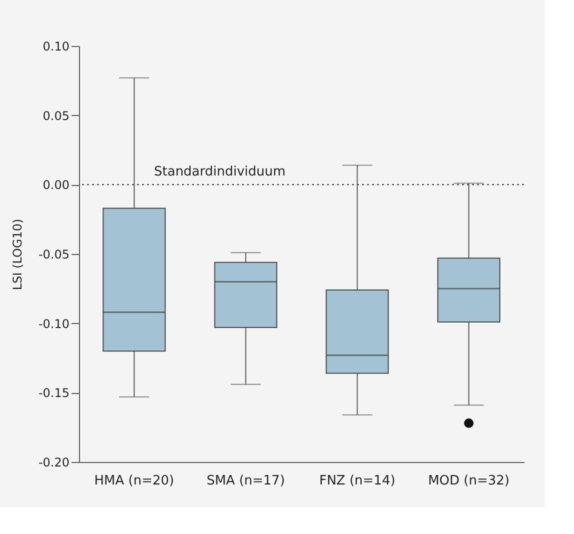 This screenshot has height=534, width=574. I want to click on y-tick-label: -0.05, so click(54, 255).